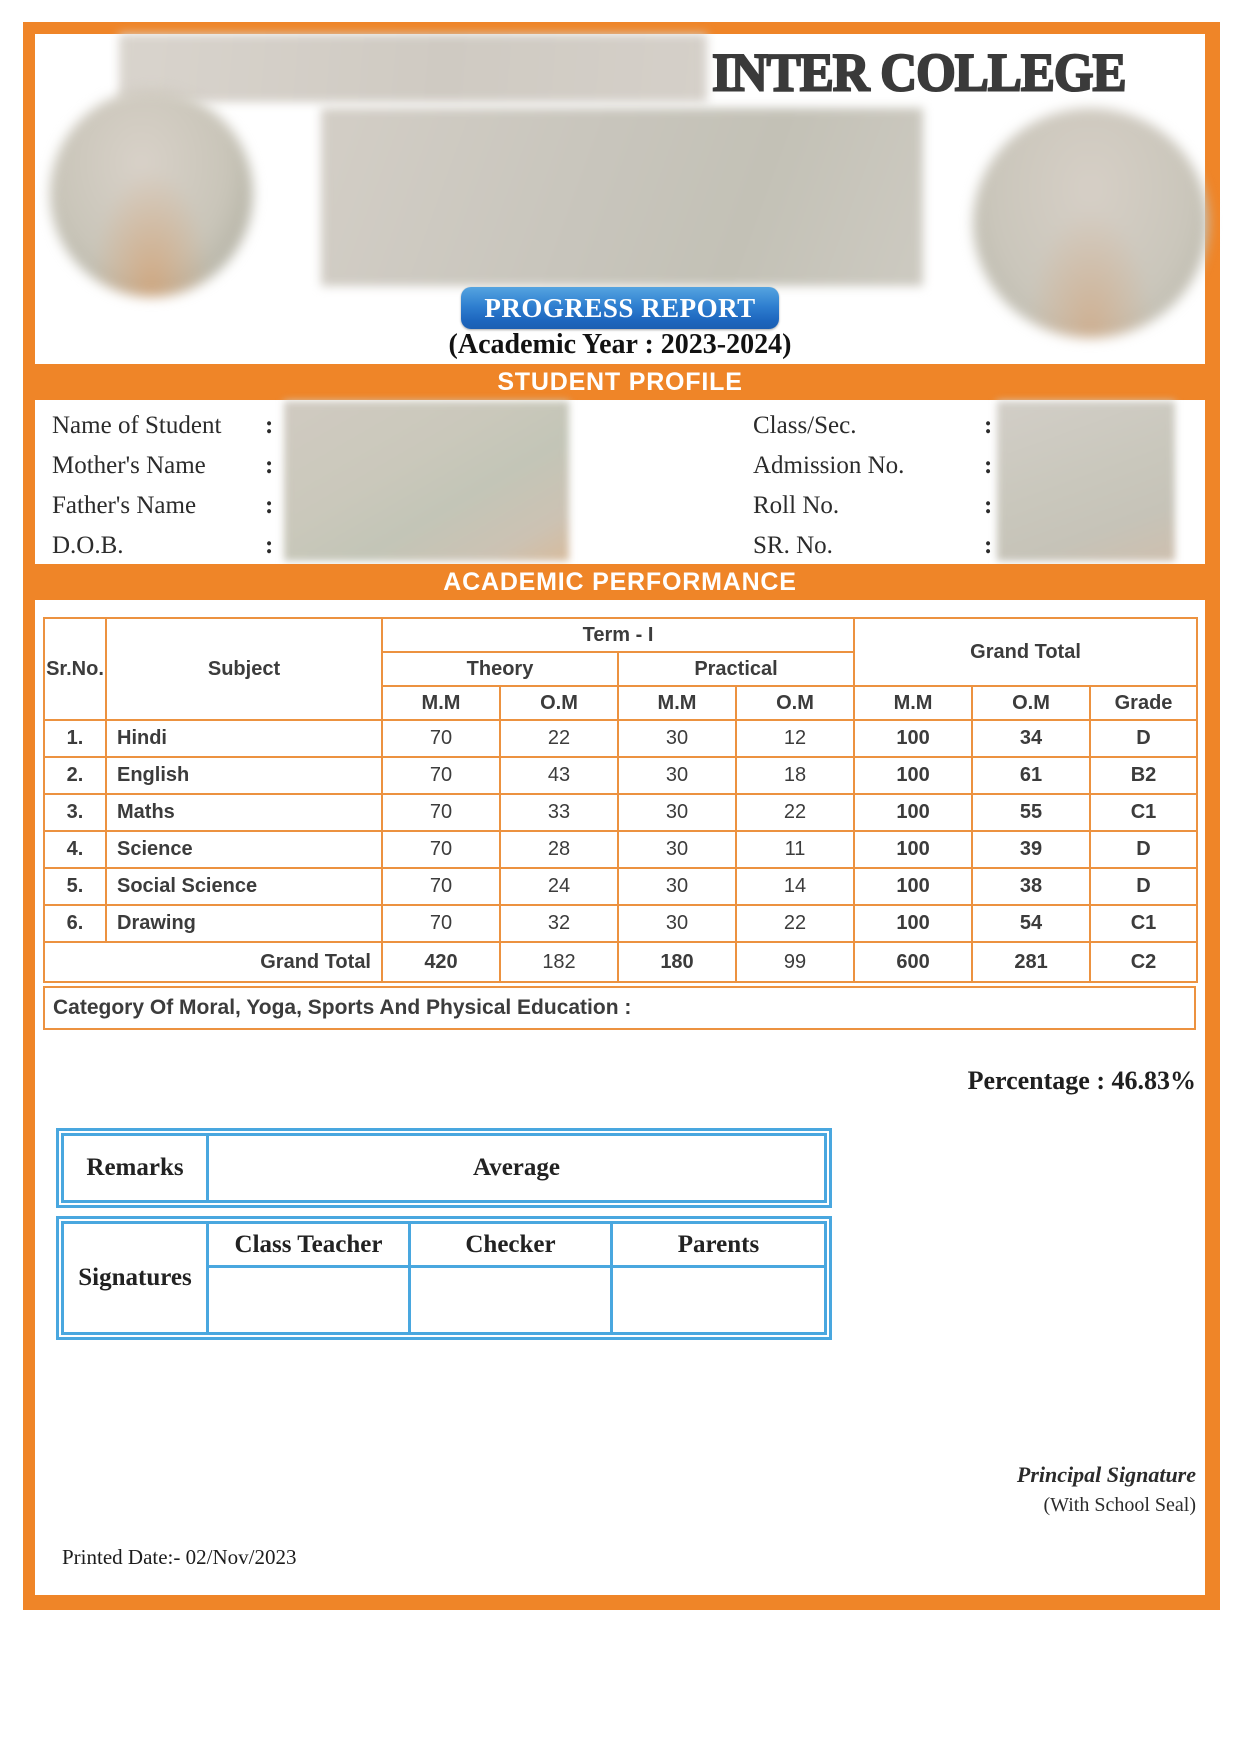 This screenshot has width=1240, height=1754. Describe the element at coordinates (151, 193) in the screenshot. I see `school-logo-left` at that location.